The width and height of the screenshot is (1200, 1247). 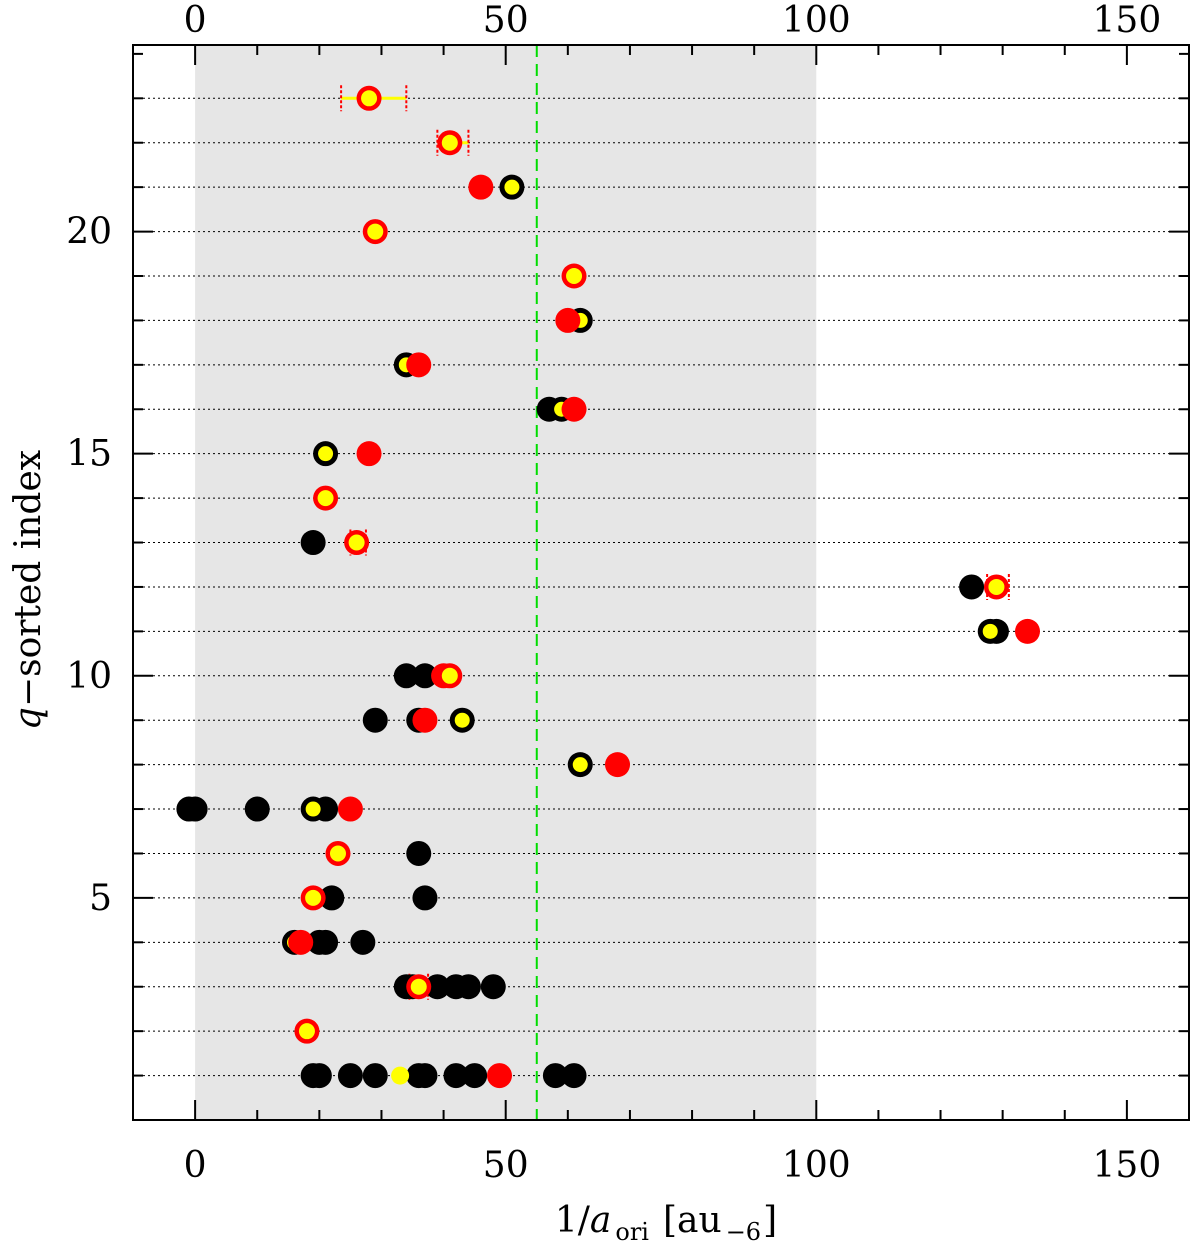 I want to click on x-tick-label: 100, so click(x=816, y=1165).